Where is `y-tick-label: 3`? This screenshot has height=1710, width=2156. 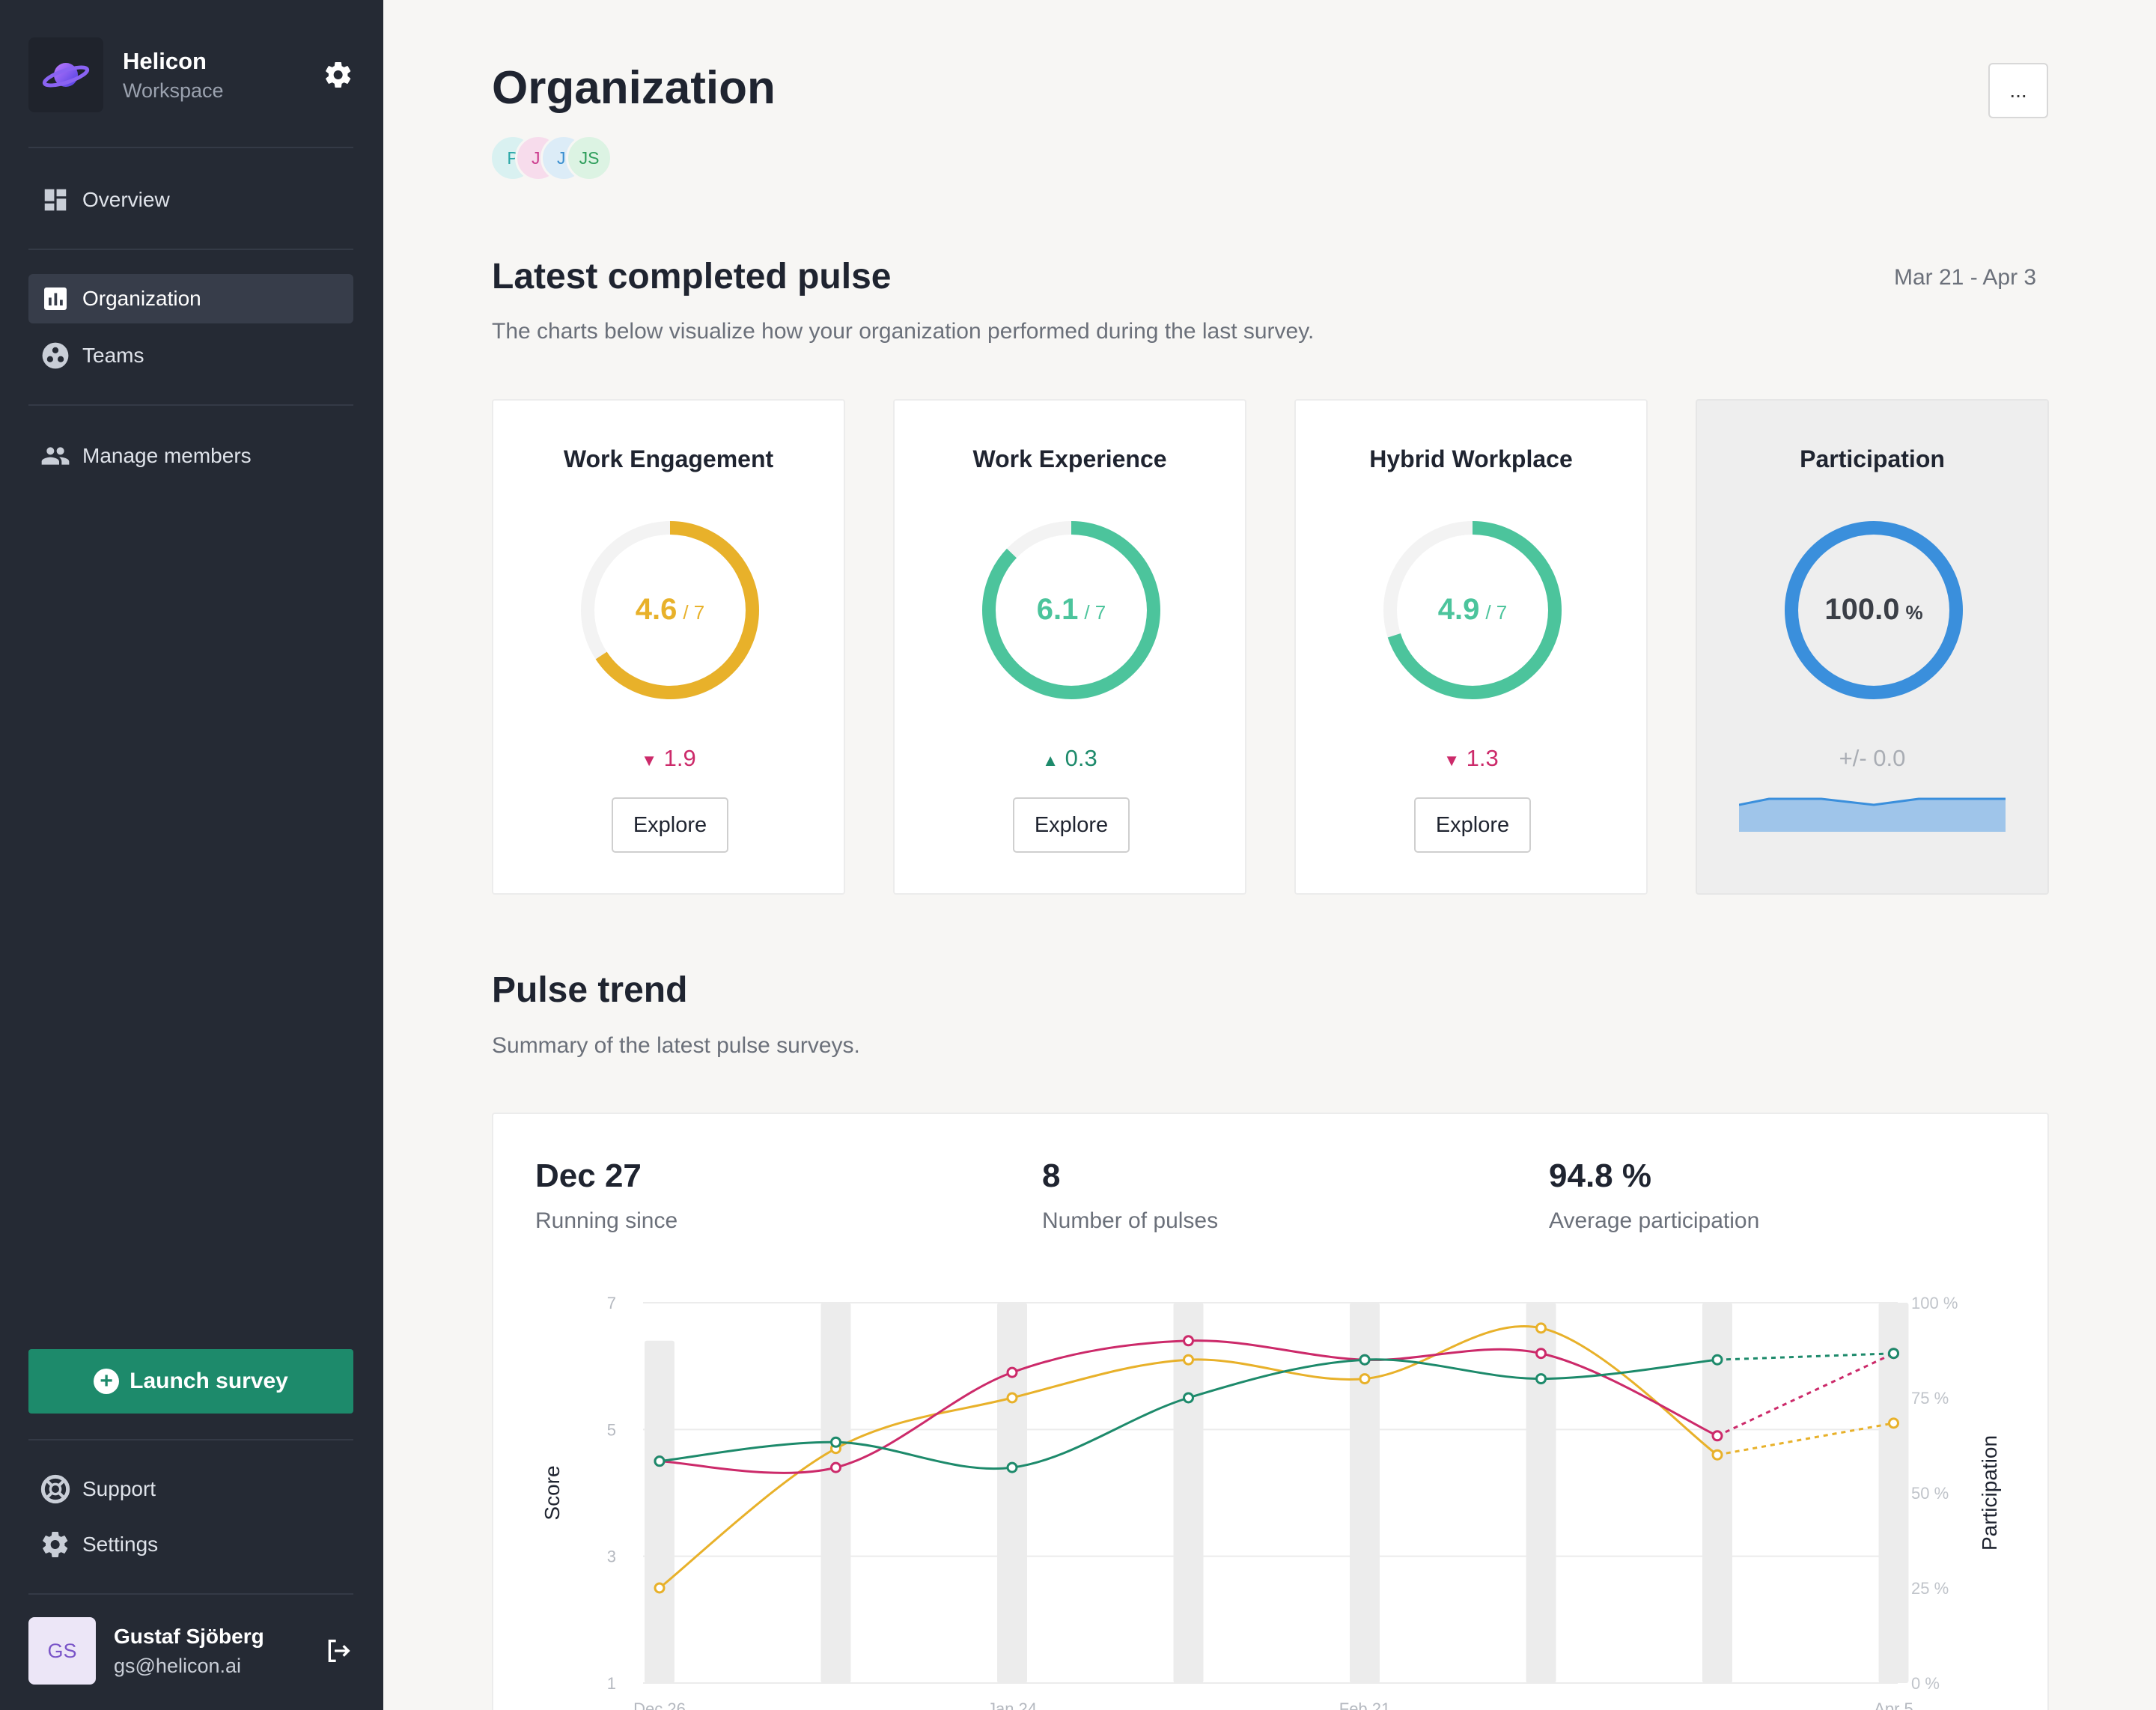
y-tick-label: 3 is located at coordinates (611, 1557).